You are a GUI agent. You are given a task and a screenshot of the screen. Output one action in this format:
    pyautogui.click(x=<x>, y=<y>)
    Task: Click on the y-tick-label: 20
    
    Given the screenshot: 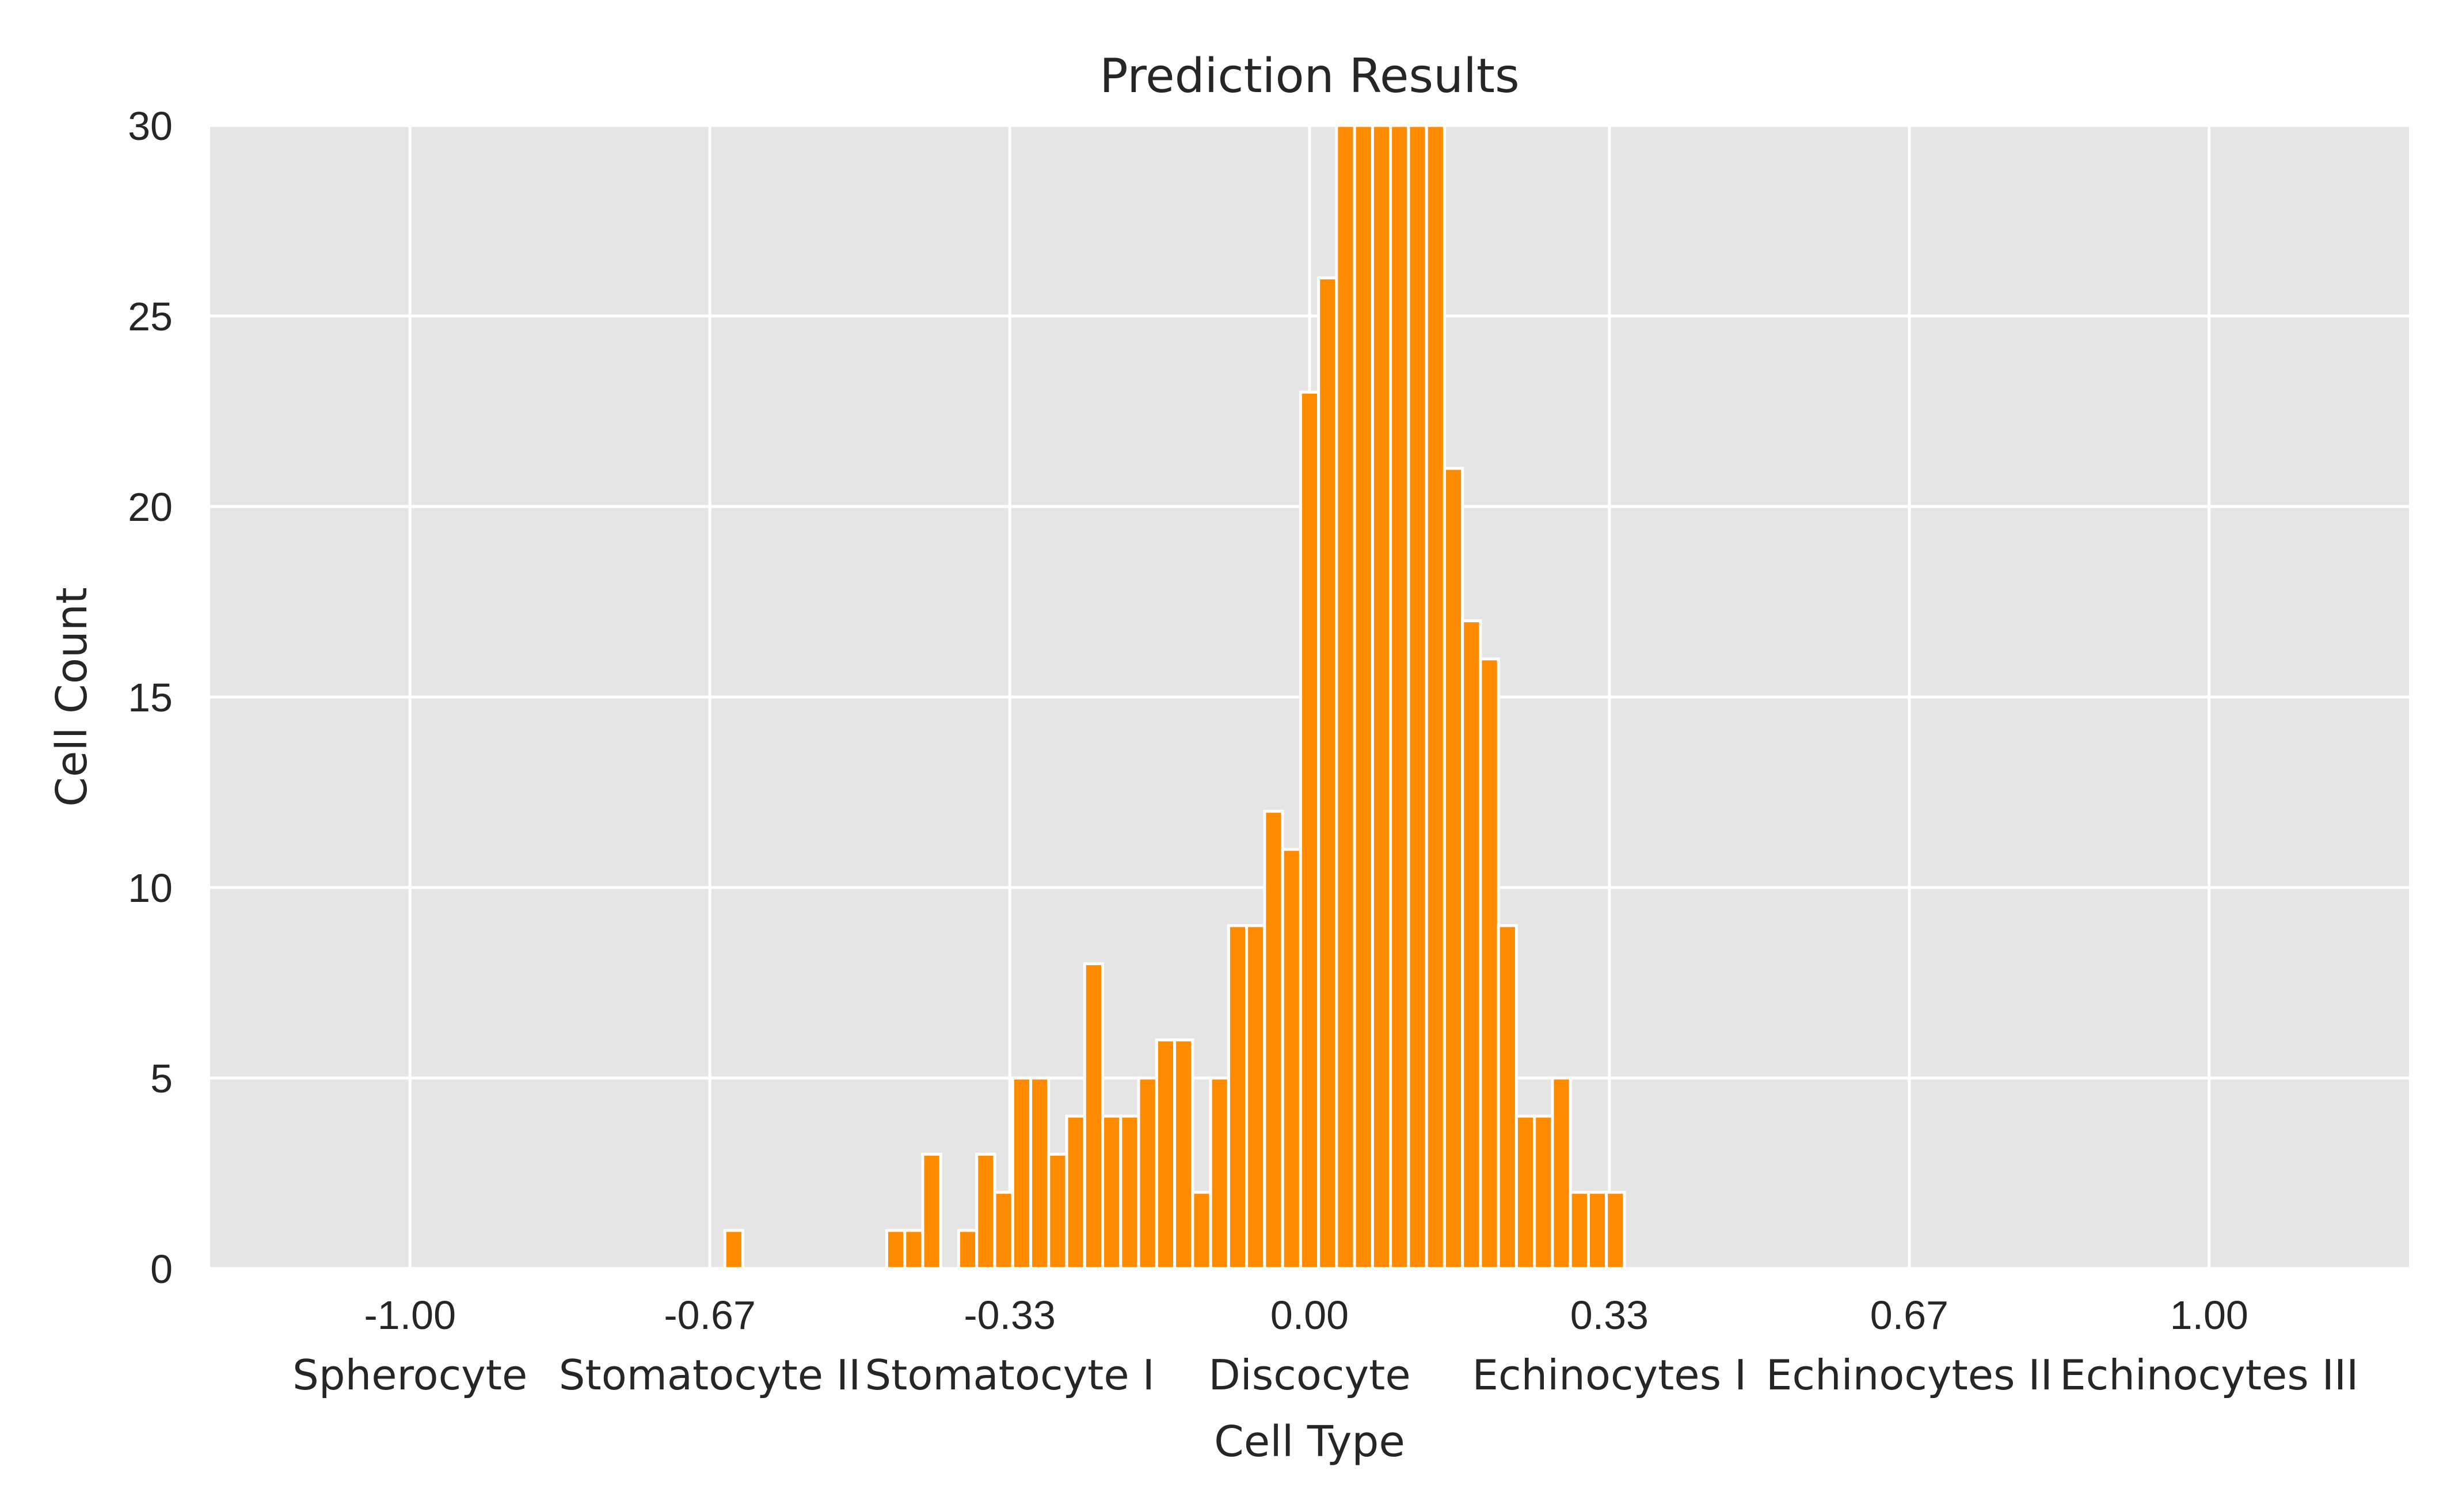 What is the action you would take?
    pyautogui.click(x=150, y=507)
    